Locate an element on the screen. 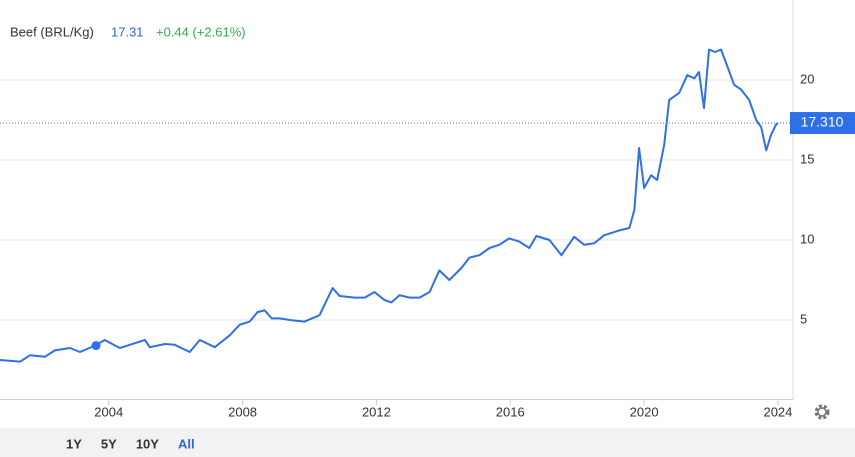 The image size is (855, 457). price-change: +0.44 (+2.61%) is located at coordinates (201, 31).